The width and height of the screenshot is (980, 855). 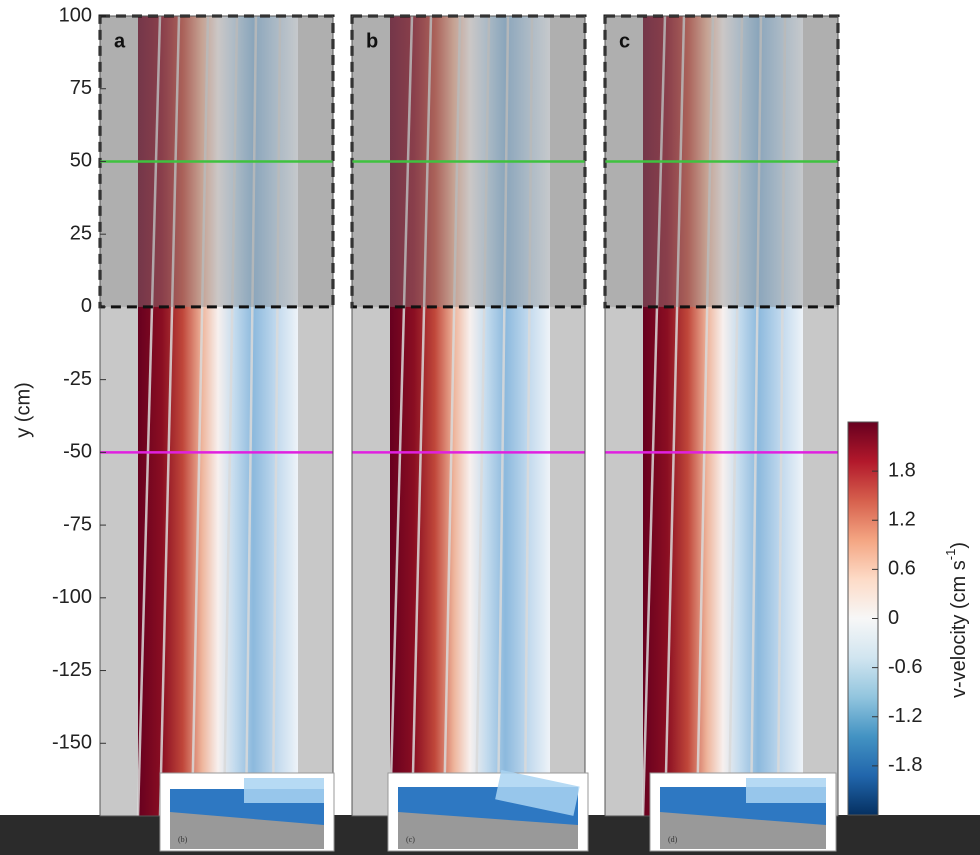 What do you see at coordinates (183, 839) in the screenshot?
I see `inset-label: (b)` at bounding box center [183, 839].